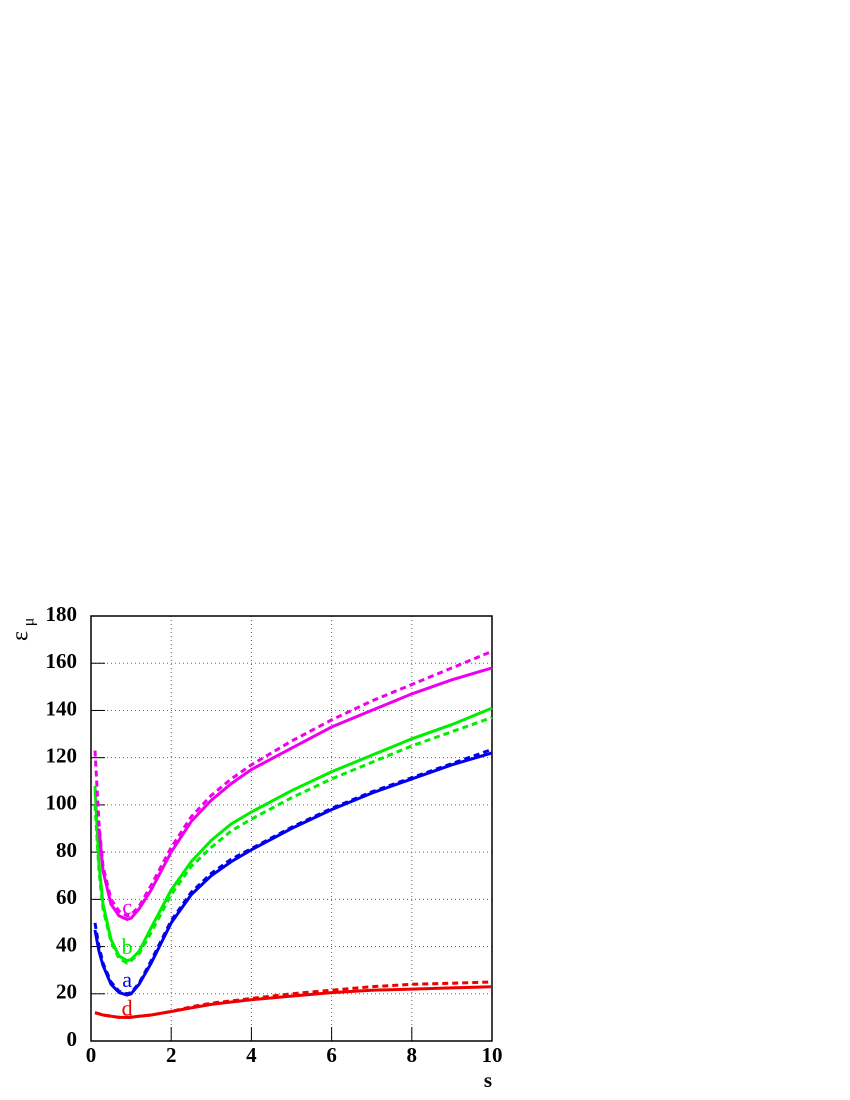 This screenshot has height=1100, width=850. Describe the element at coordinates (412, 1055) in the screenshot. I see `x-tick-label: 8` at that location.